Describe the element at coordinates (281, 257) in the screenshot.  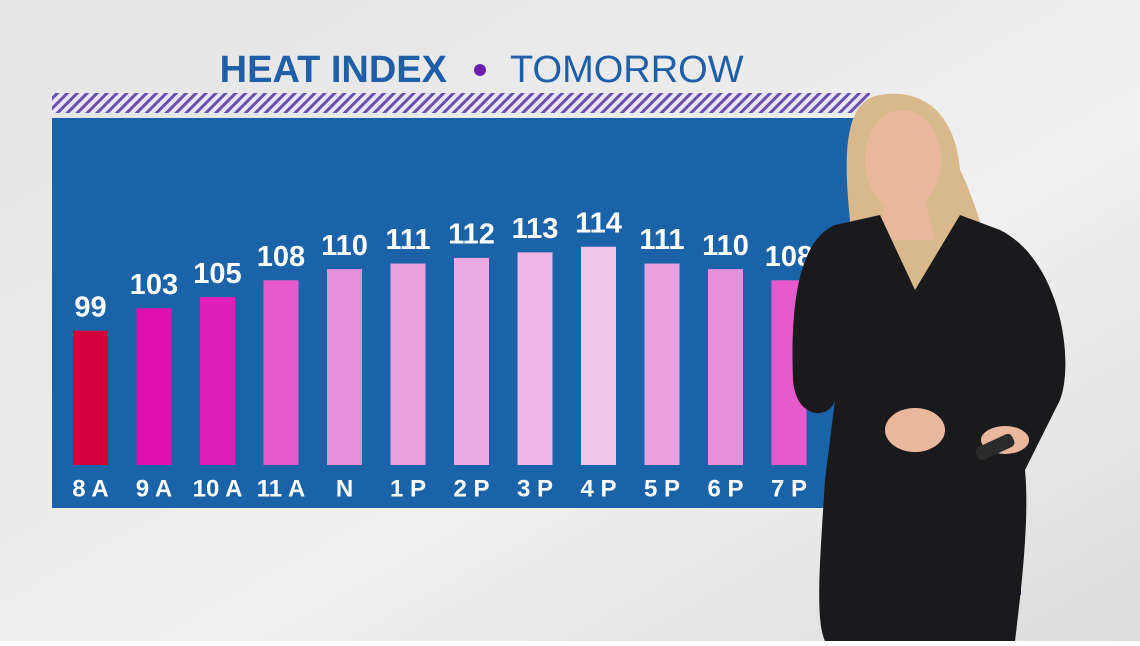
I see `value-label: 108` at that location.